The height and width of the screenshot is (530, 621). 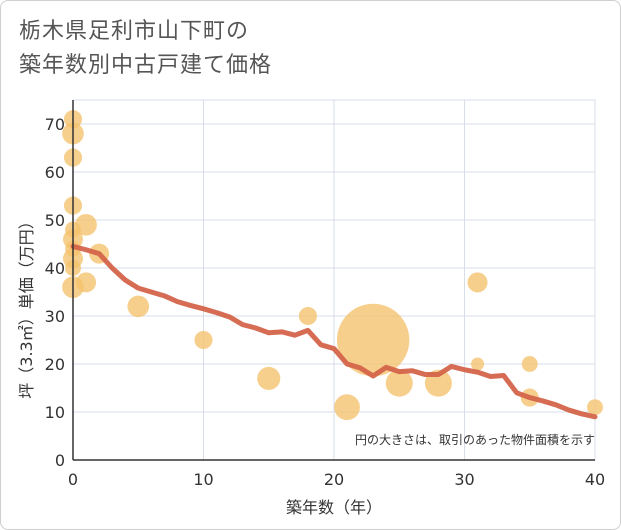 What do you see at coordinates (55, 316) in the screenshot?
I see `y-tick-label: 30` at bounding box center [55, 316].